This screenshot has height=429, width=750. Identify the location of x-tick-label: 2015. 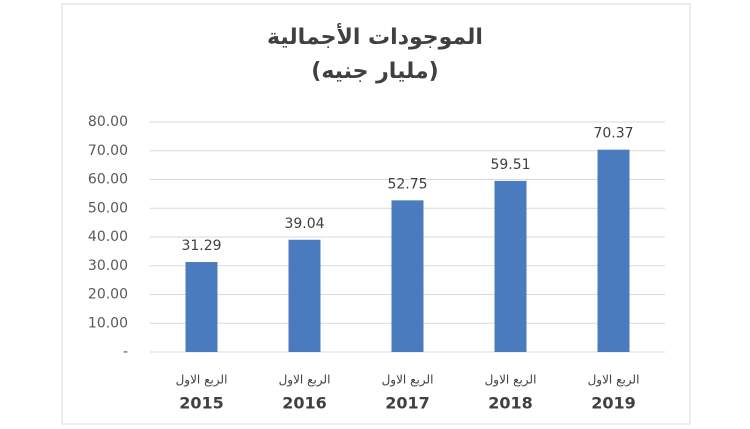
(201, 403).